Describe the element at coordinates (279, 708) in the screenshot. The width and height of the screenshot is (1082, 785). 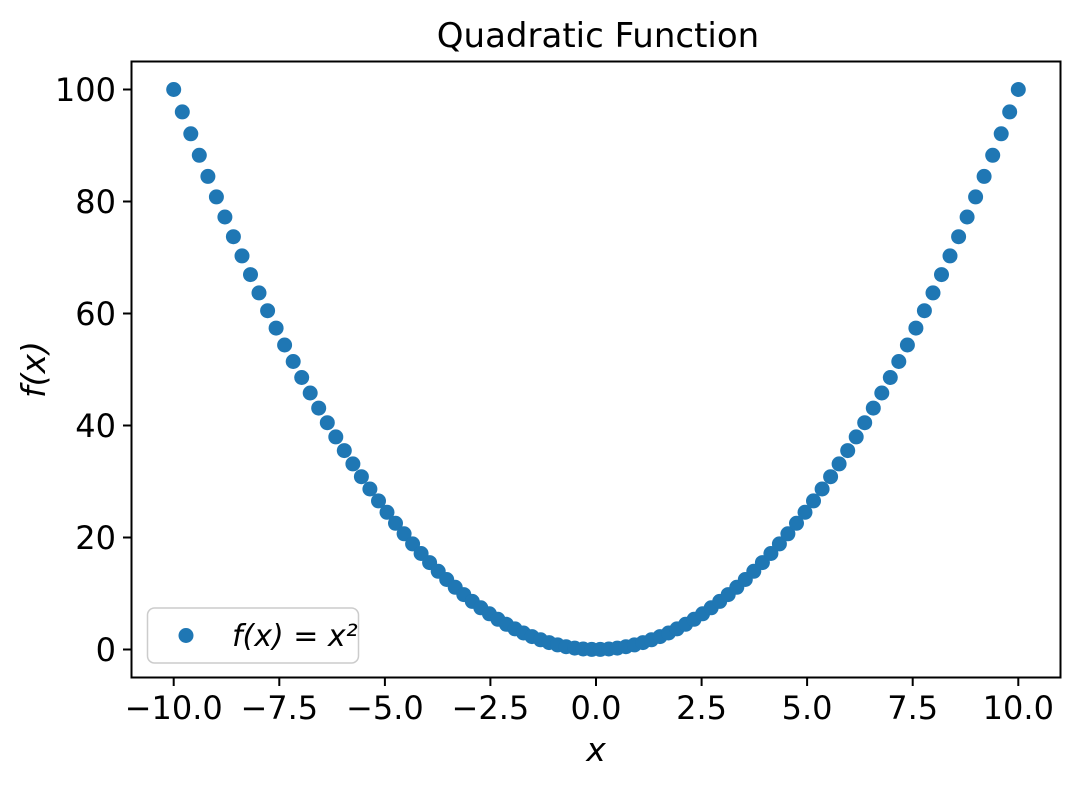
I see `x-tick-label: −7.5` at that location.